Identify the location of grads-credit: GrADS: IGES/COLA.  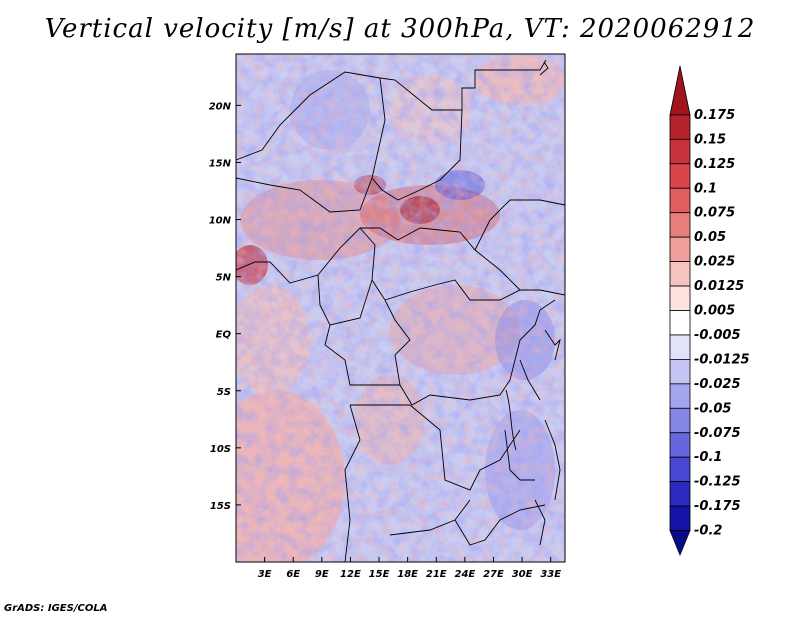
(56, 608).